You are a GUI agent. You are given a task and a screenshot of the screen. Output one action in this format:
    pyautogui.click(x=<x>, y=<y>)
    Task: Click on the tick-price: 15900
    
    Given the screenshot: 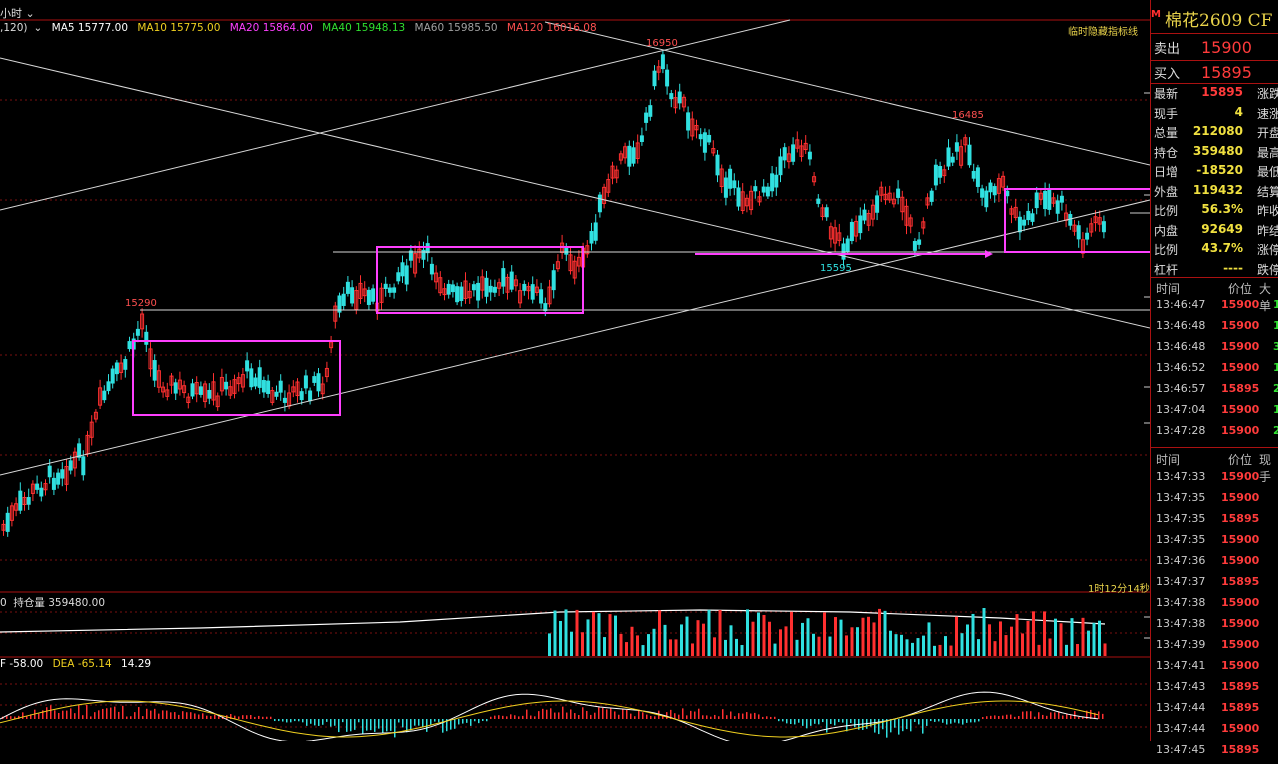 What is the action you would take?
    pyautogui.click(x=1240, y=497)
    